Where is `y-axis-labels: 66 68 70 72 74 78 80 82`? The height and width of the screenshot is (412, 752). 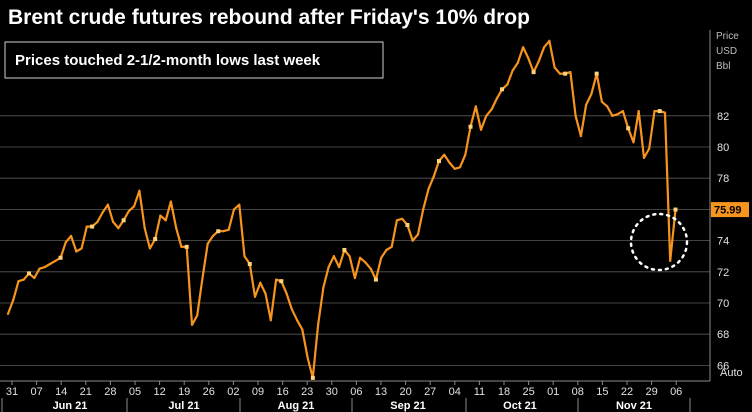
y-axis-labels: 66 68 70 72 74 78 80 82 is located at coordinates (723, 242).